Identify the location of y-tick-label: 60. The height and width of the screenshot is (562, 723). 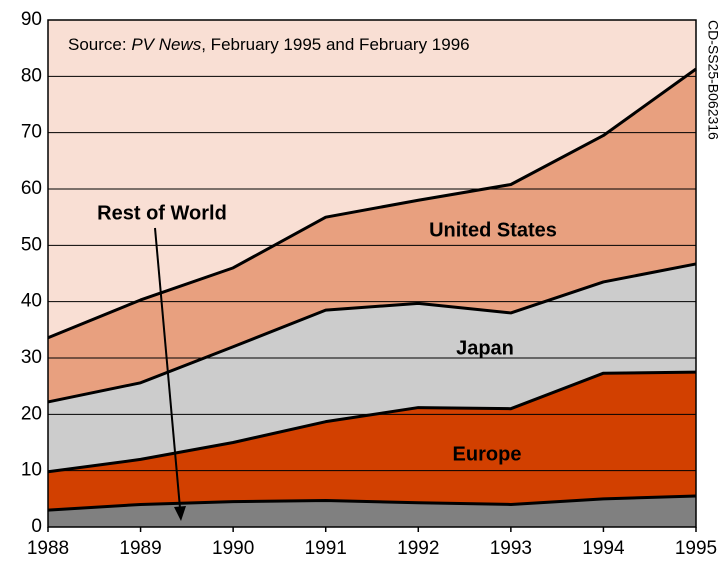
(31, 188).